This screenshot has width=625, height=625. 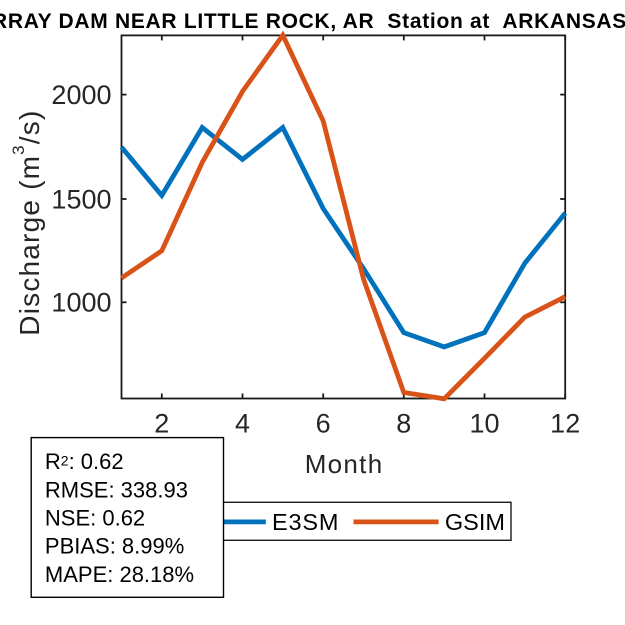 What do you see at coordinates (305, 522) in the screenshot?
I see `svg-text: E3SM` at bounding box center [305, 522].